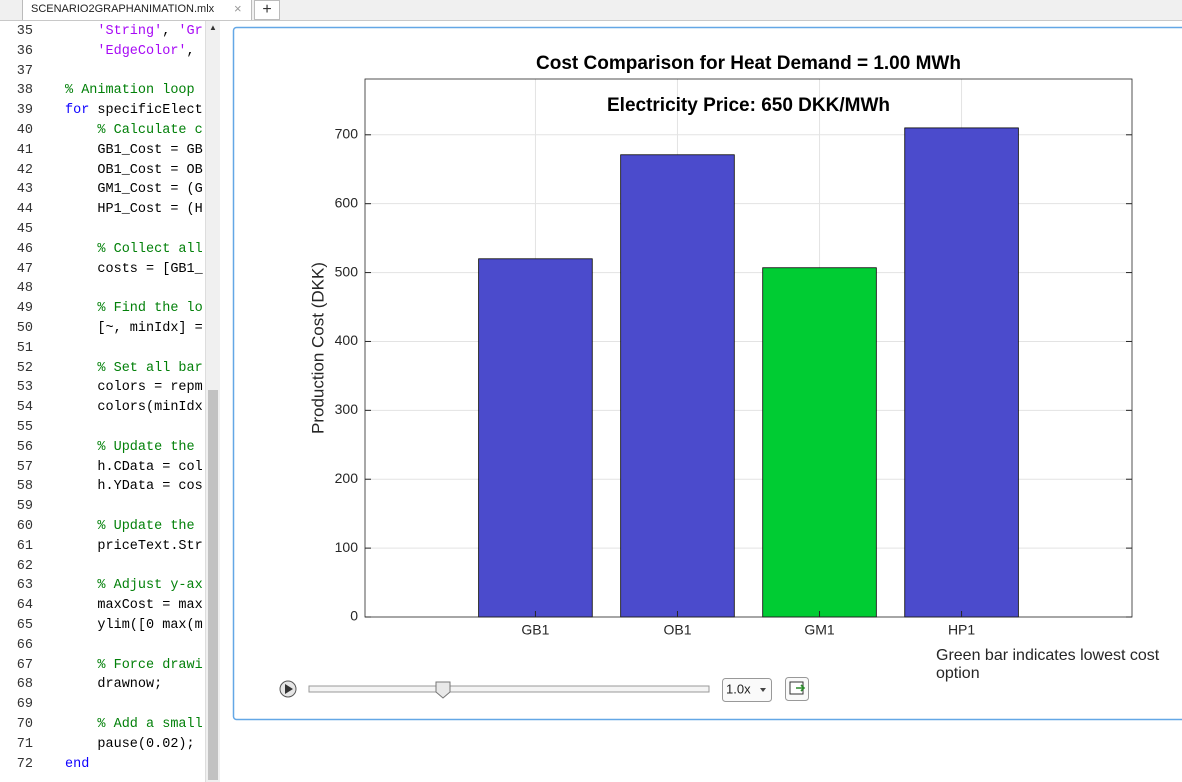 This screenshot has height=782, width=1182. Describe the element at coordinates (24, 566) in the screenshot. I see `line-number: 62` at that location.